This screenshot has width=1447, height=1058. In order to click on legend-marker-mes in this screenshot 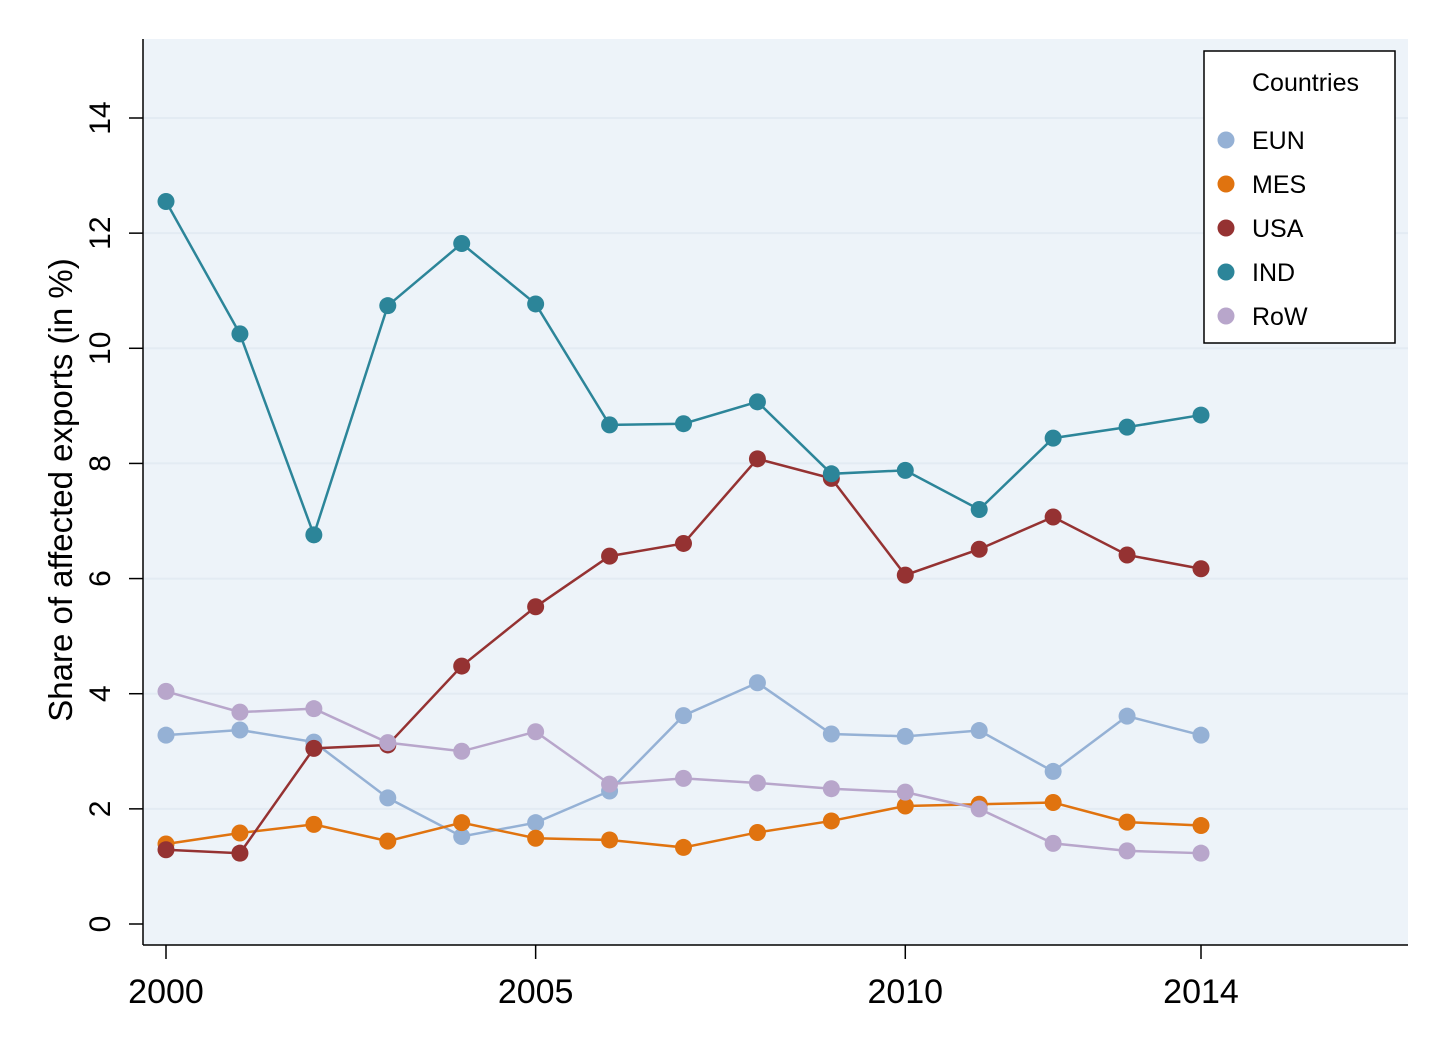, I will do `click(1226, 184)`.